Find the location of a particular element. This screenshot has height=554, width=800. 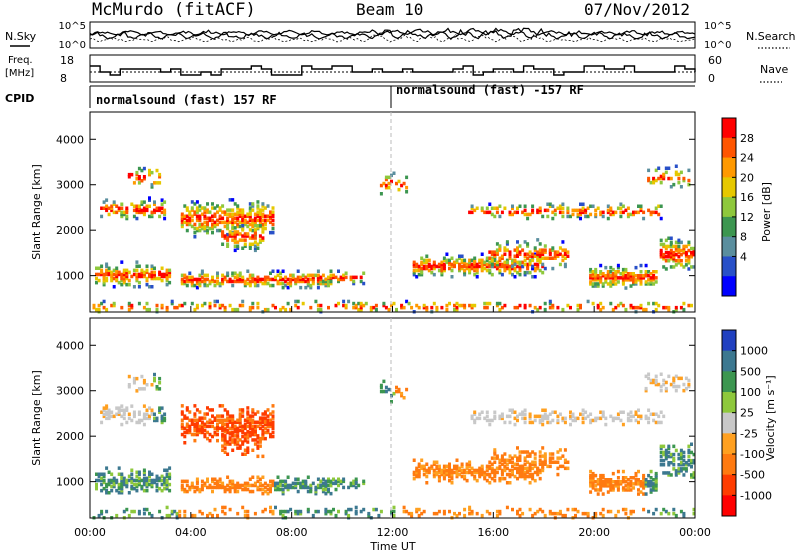

frequency-trace is located at coordinates (393, 70).